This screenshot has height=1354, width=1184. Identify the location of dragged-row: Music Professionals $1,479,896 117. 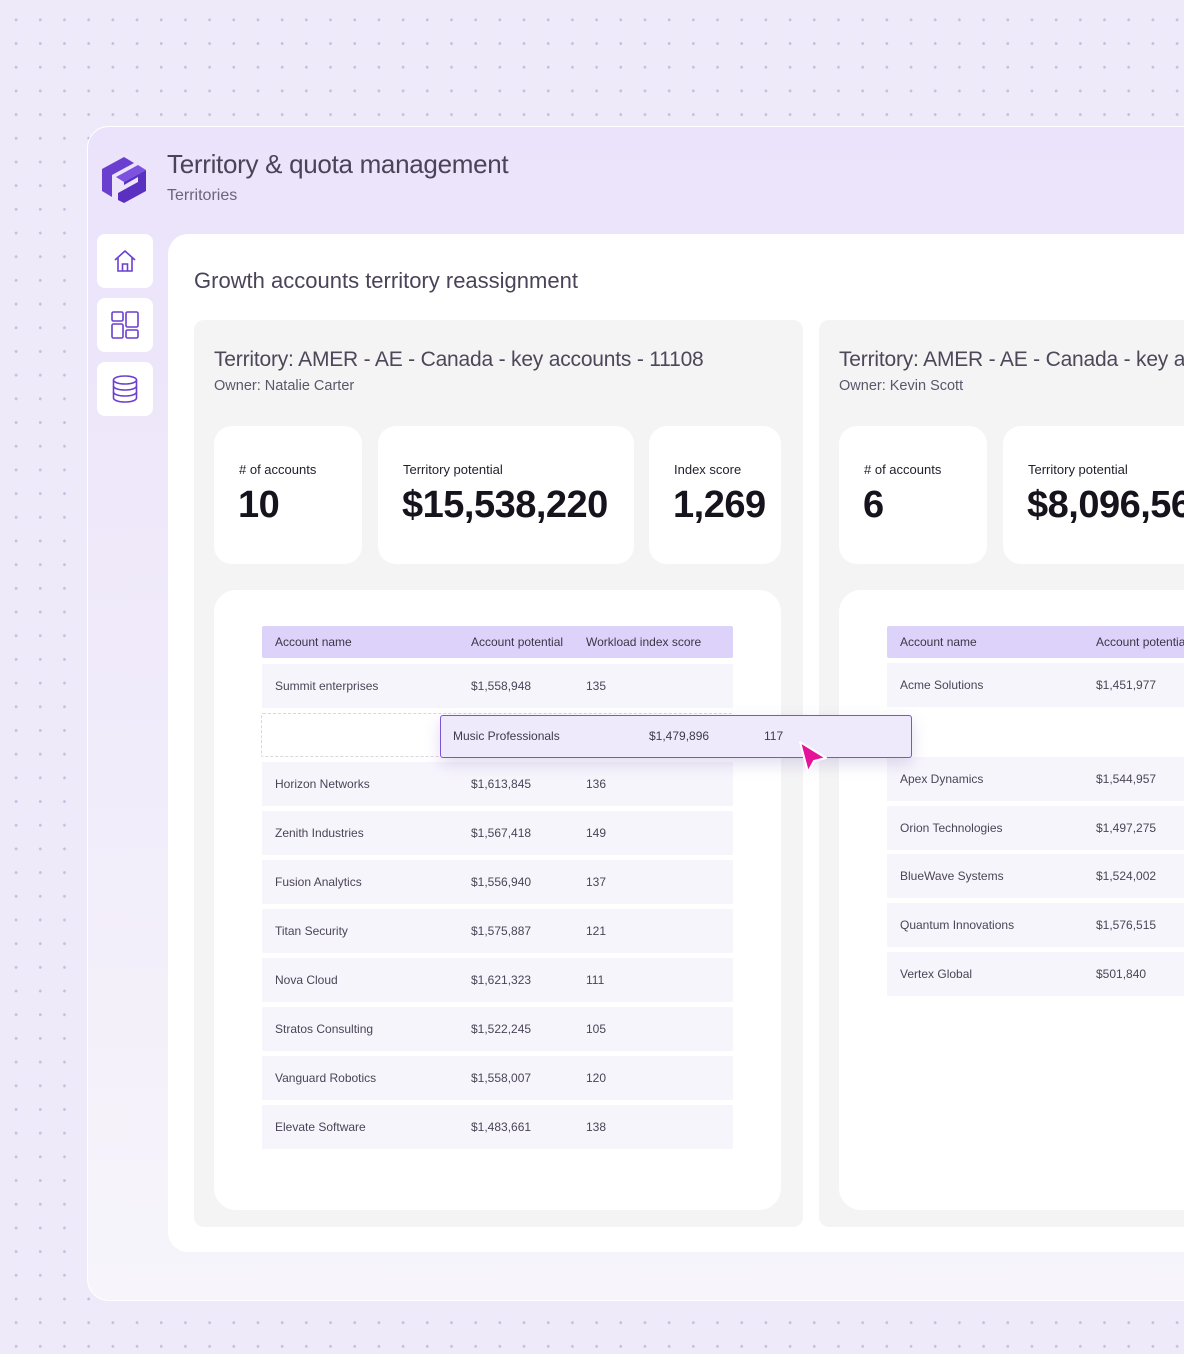
(676, 736).